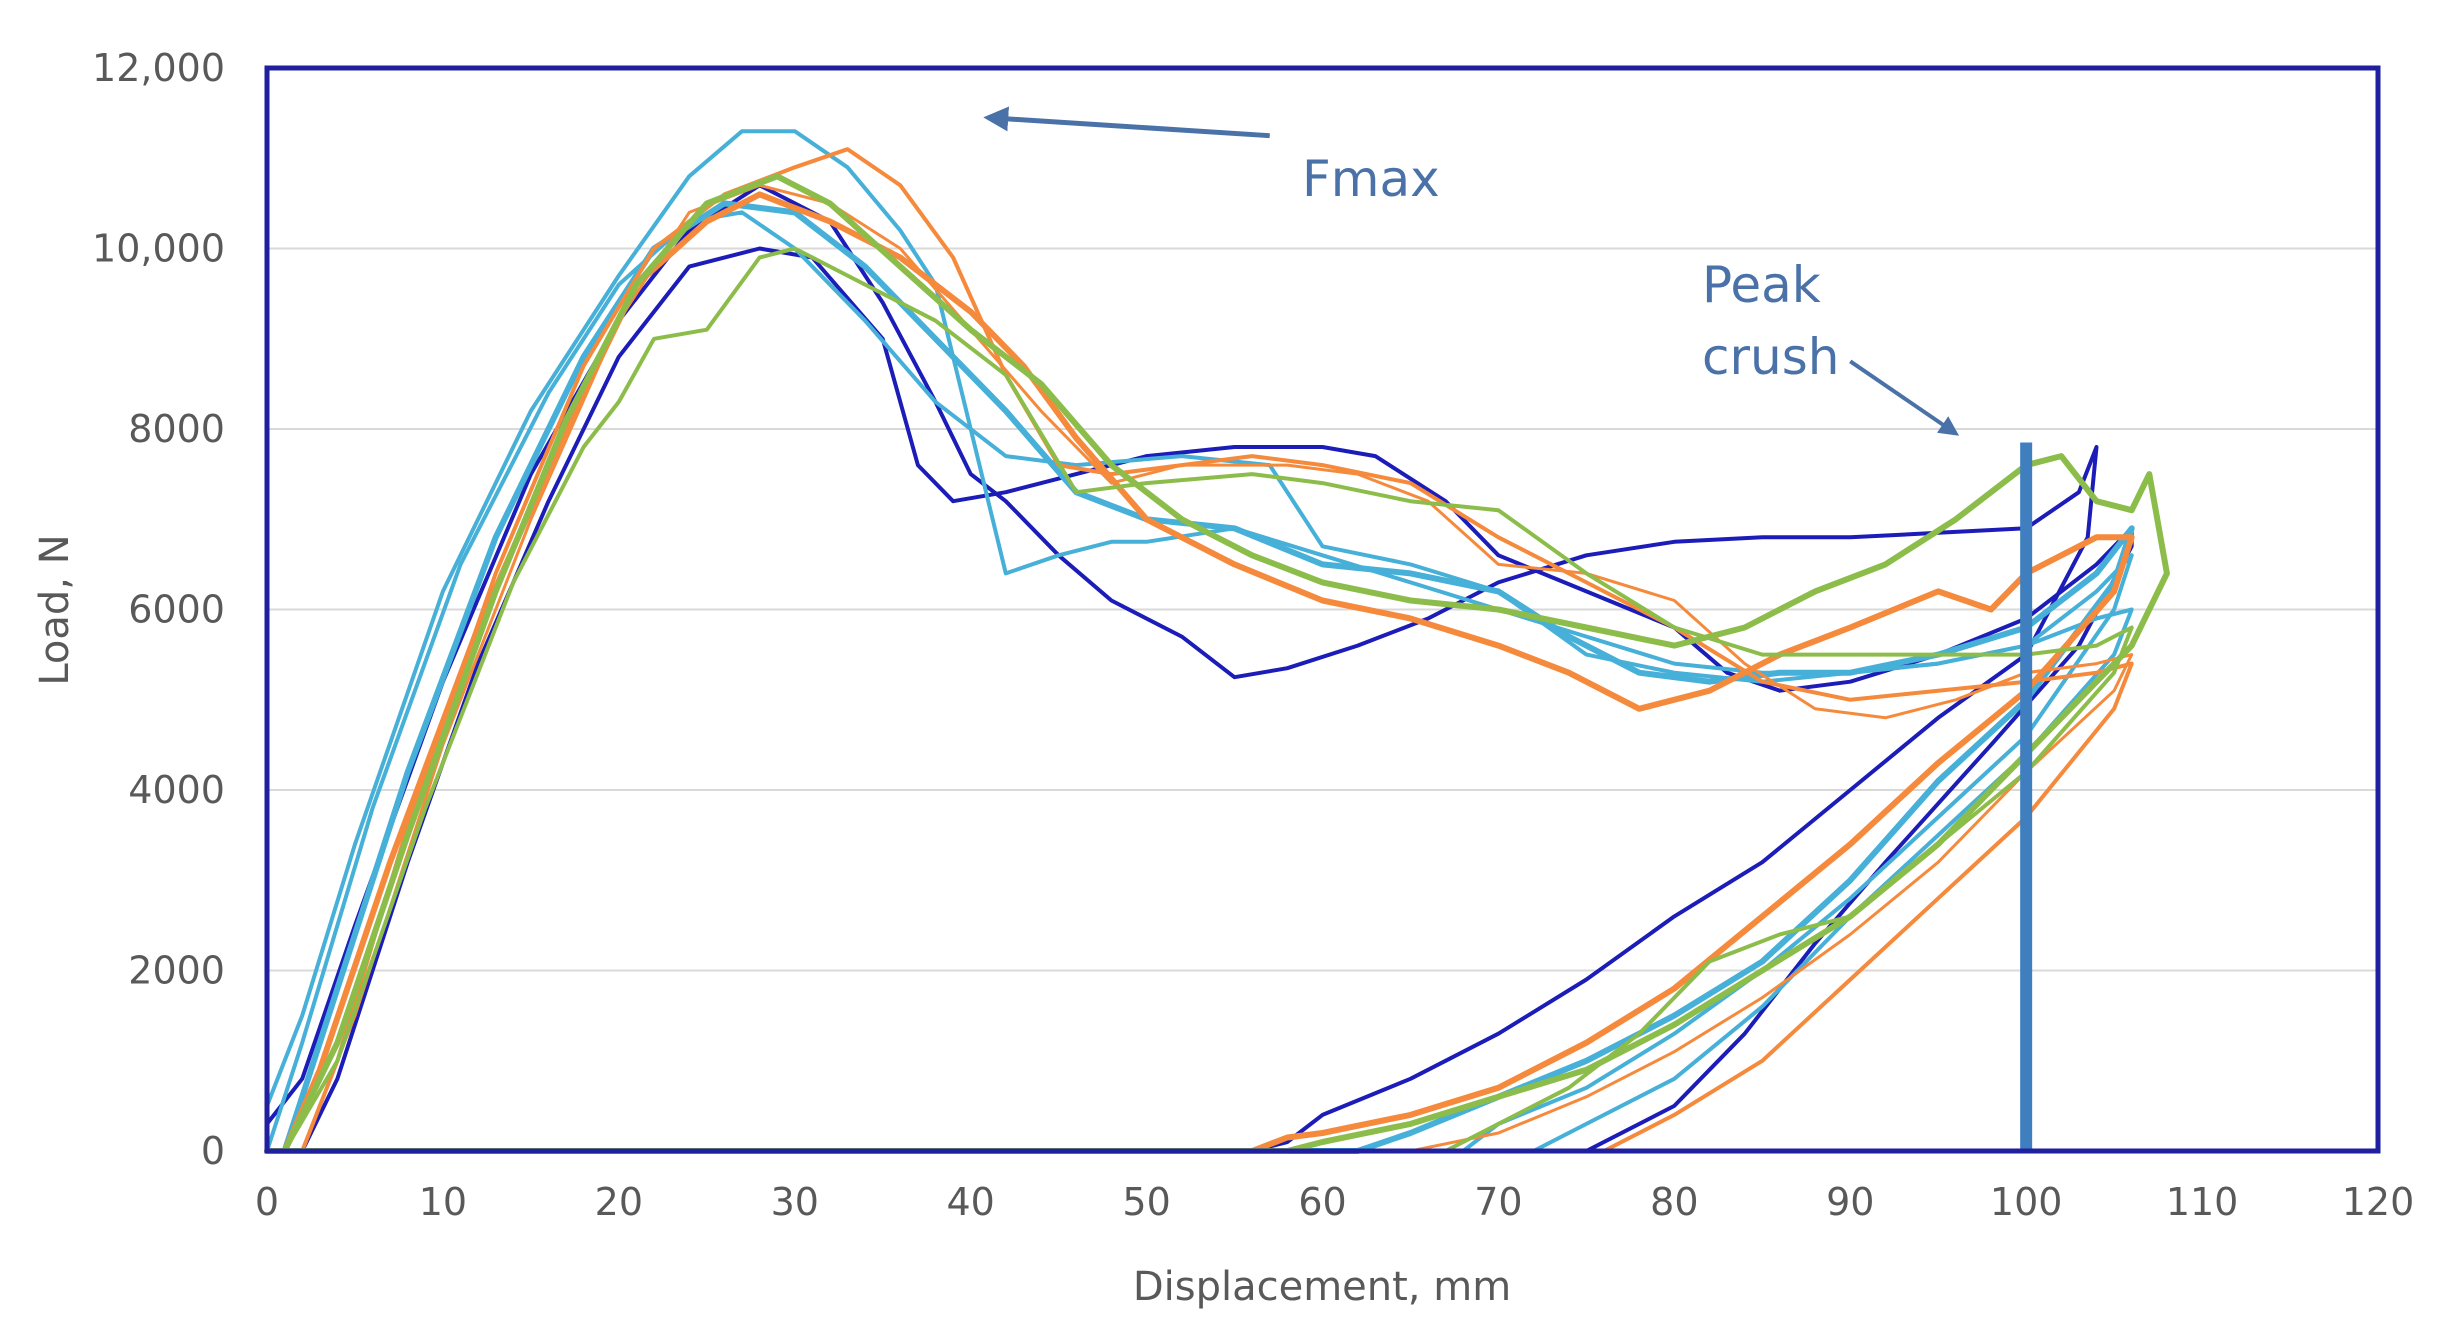  I want to click on x-tick-label: 50, so click(1146, 1202).